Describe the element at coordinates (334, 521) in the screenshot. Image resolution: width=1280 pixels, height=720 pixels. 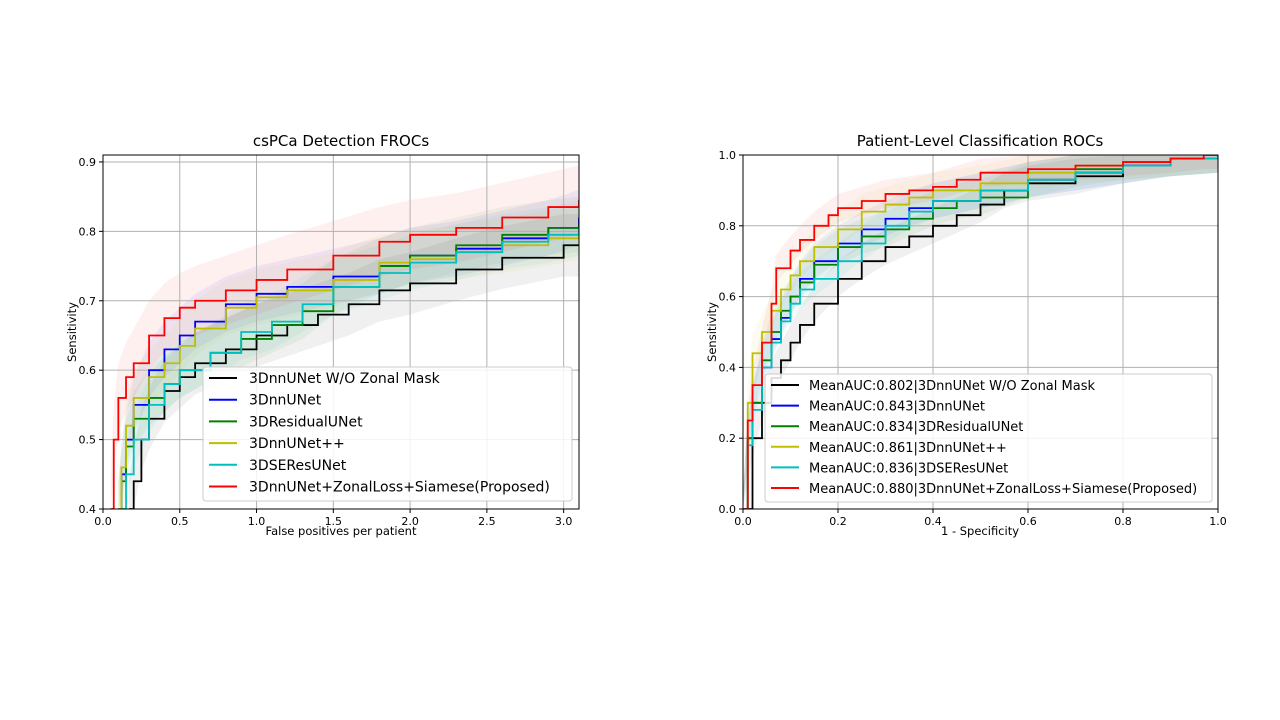
I see `froc-x-tick-label: 1.5` at that location.